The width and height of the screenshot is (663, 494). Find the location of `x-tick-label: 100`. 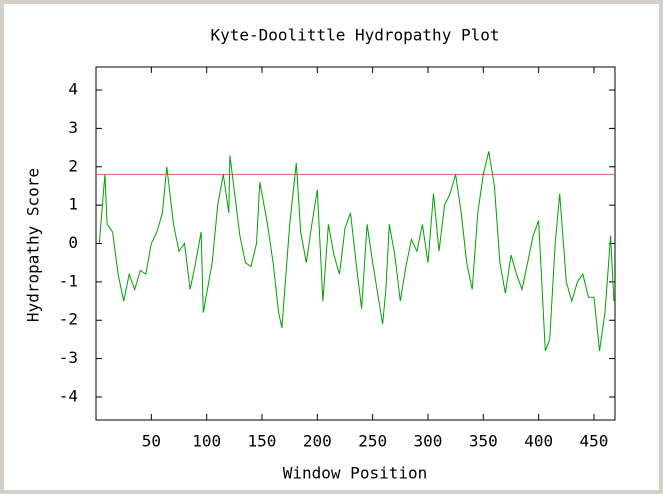

x-tick-label: 100 is located at coordinates (206, 441).